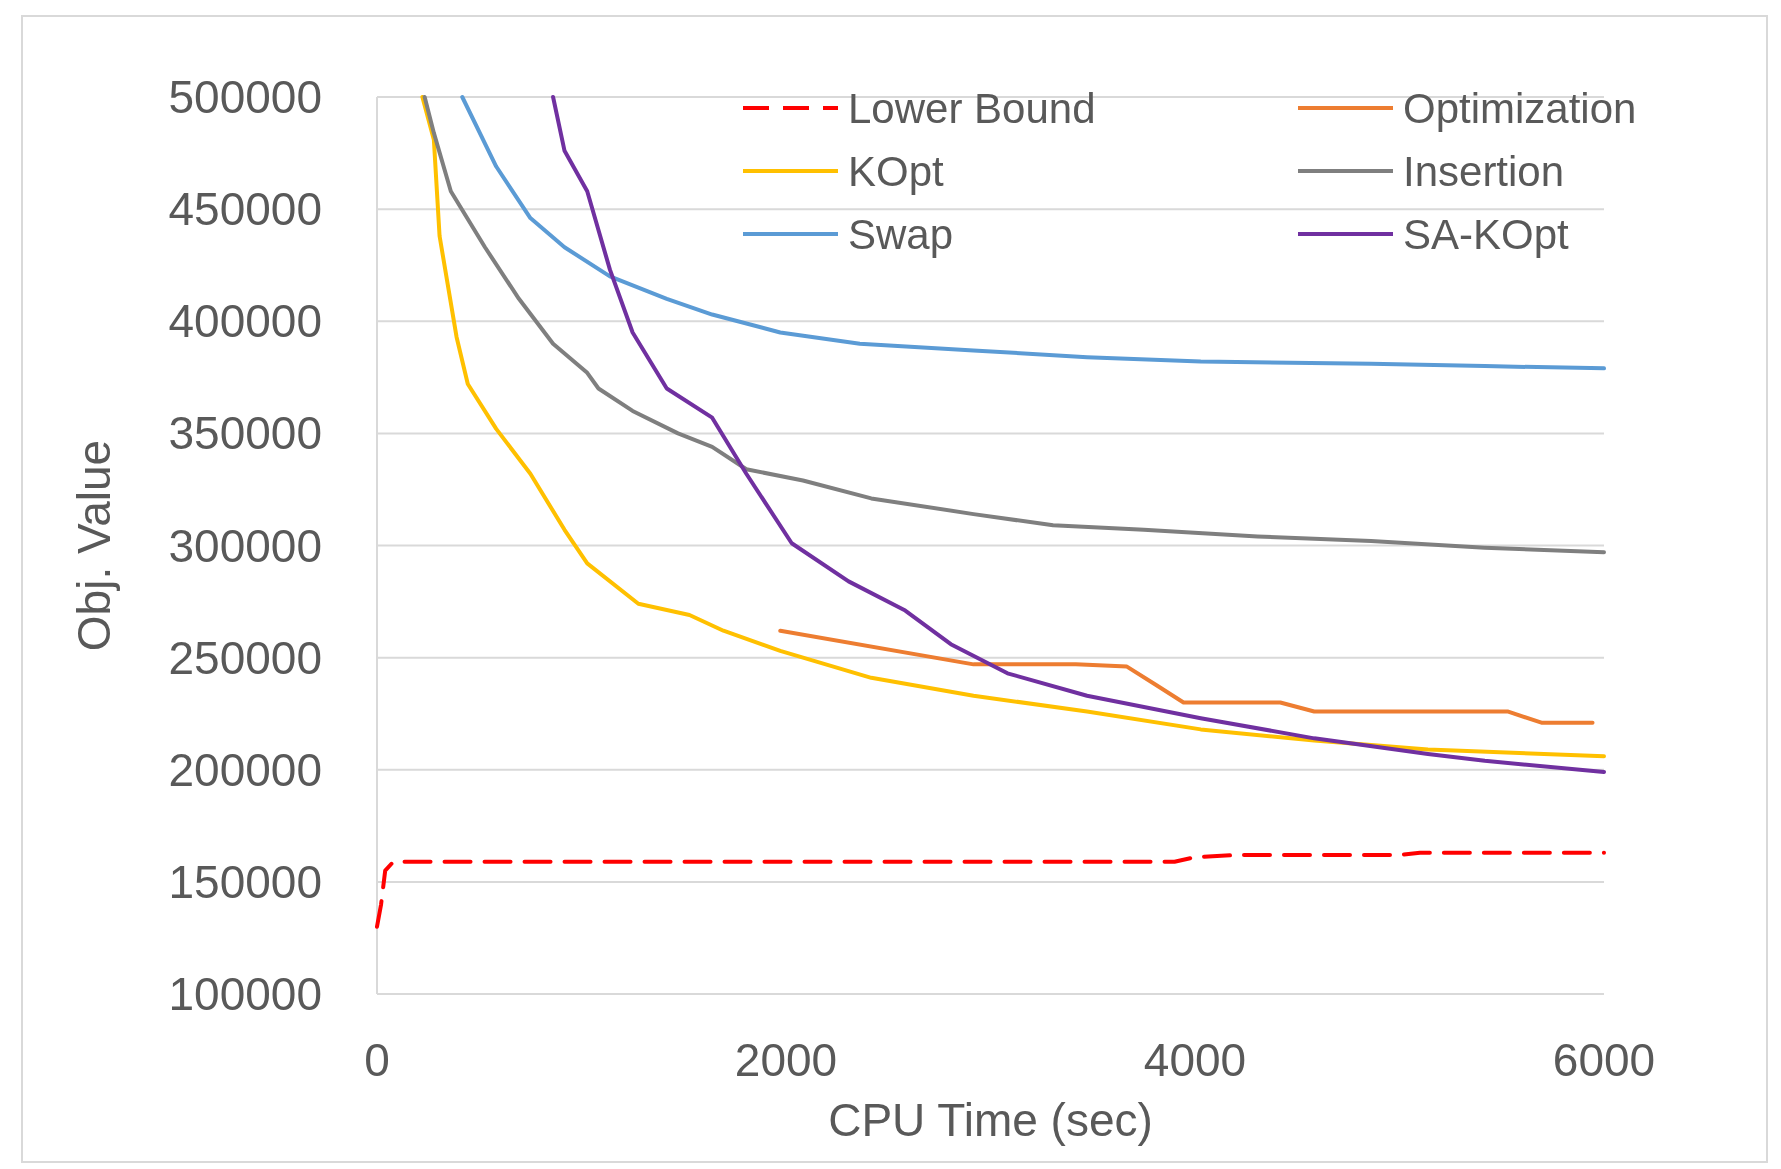 The width and height of the screenshot is (1781, 1169). I want to click on y-tick-label: 300000, so click(245, 545).